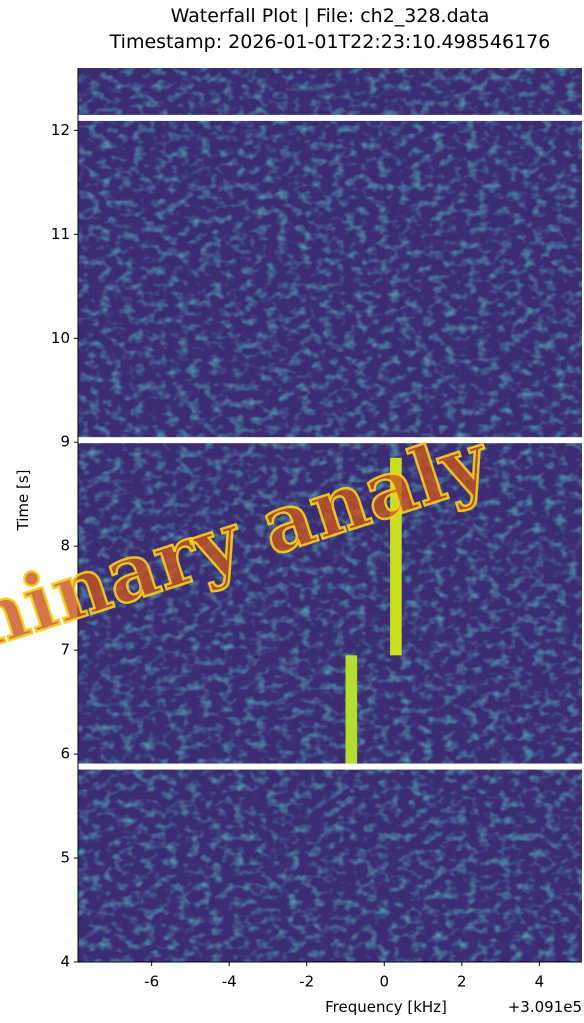 This screenshot has width=584, height=1023. Describe the element at coordinates (60, 234) in the screenshot. I see `y-tick-label: 11` at that location.